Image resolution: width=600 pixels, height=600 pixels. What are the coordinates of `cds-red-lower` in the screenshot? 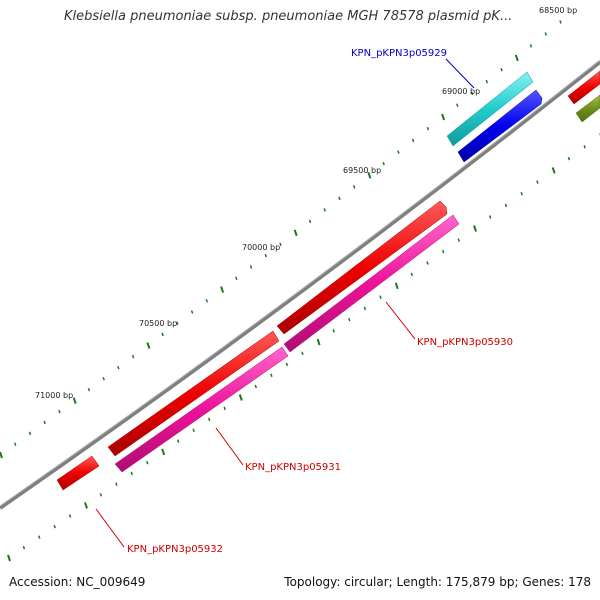 It's located at (193, 393).